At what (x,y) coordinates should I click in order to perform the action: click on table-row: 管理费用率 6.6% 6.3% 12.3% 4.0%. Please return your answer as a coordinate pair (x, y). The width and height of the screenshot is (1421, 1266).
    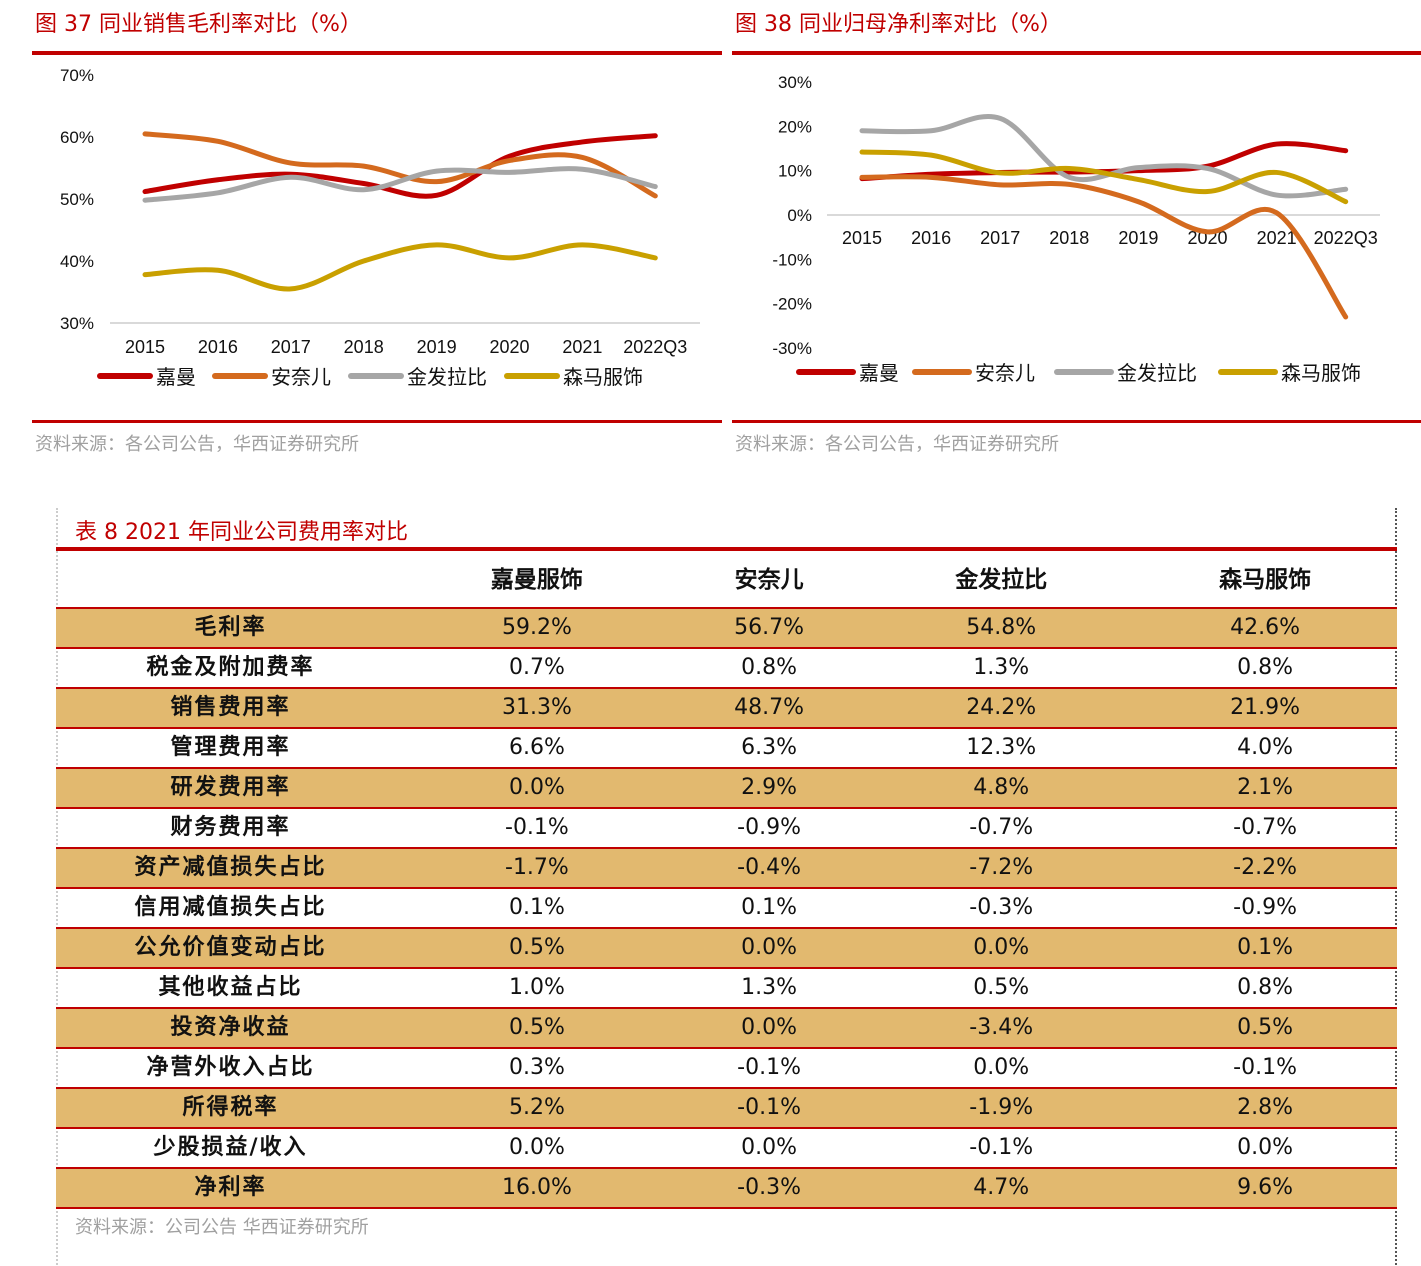
    Looking at the image, I should click on (726, 748).